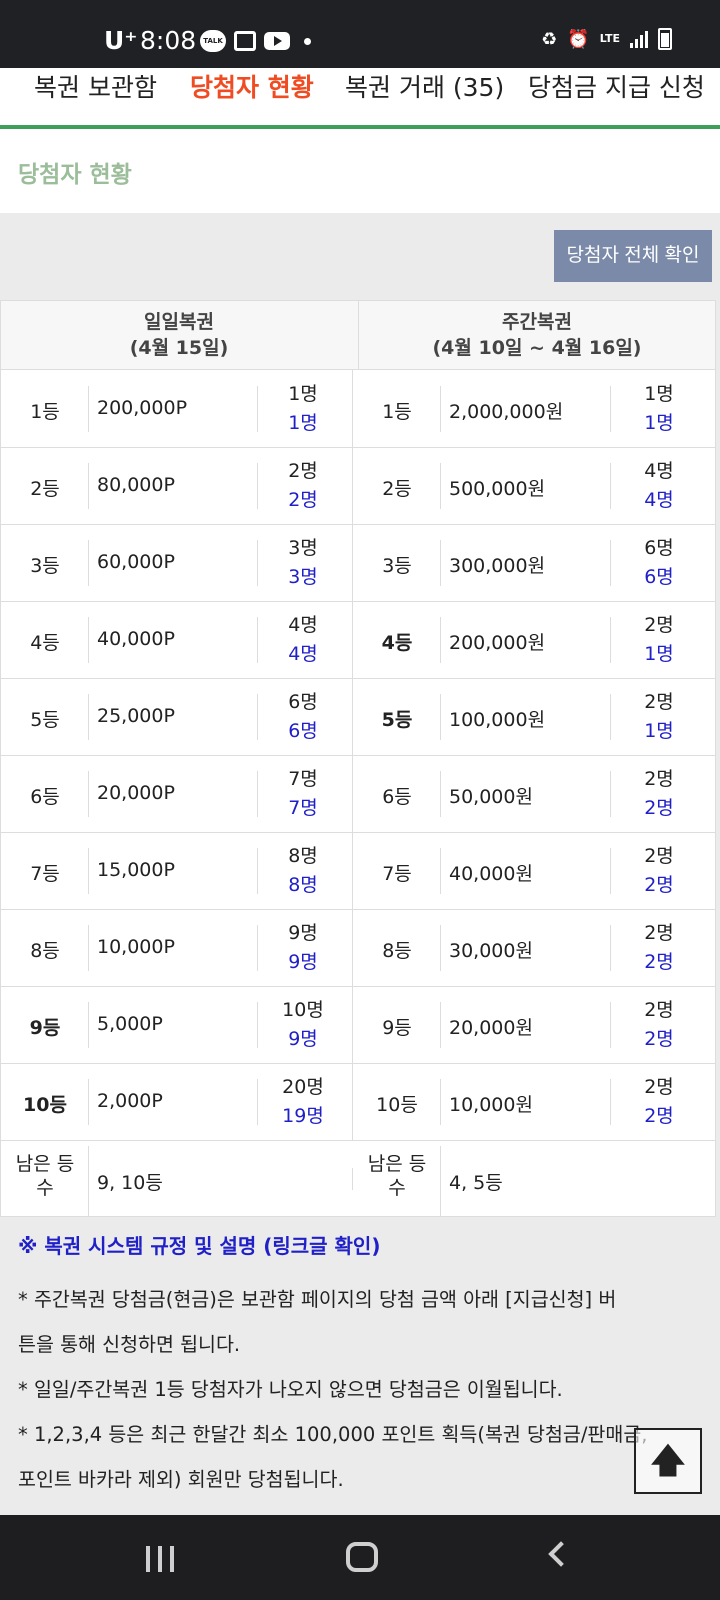 The height and width of the screenshot is (1600, 720). What do you see at coordinates (303, 856) in the screenshot?
I see `daily-total-count: 8명` at bounding box center [303, 856].